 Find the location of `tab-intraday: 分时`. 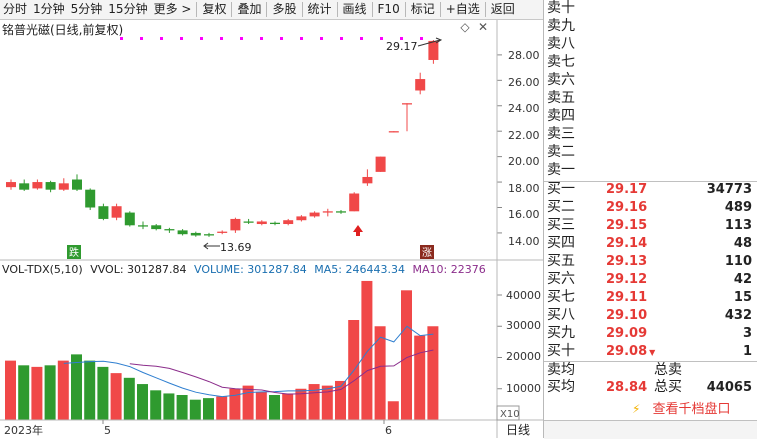

tab-intraday: 分时 is located at coordinates (15, 9).